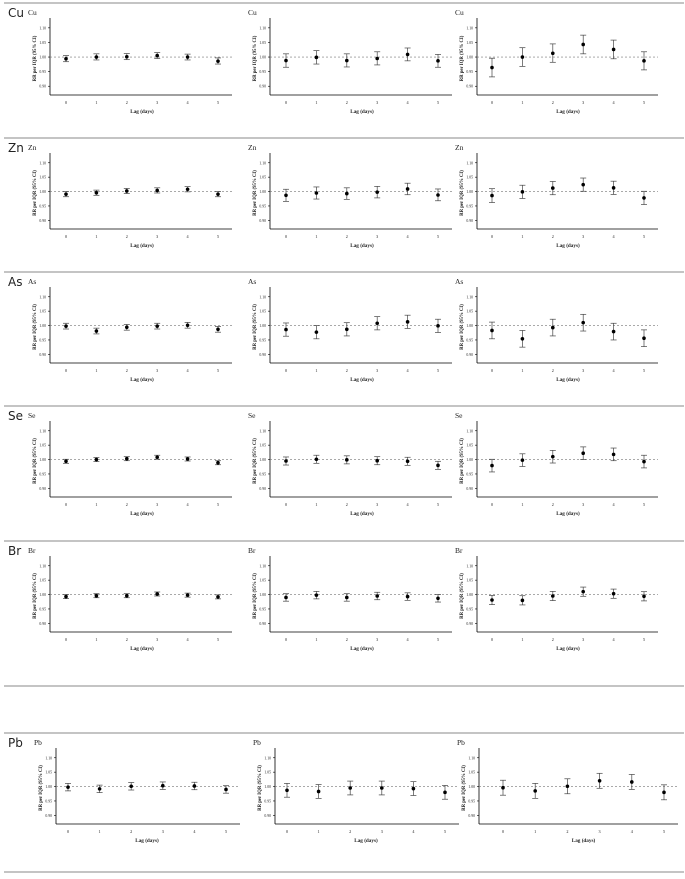  I want to click on y-tick-label: 0.95, so click(471, 801).